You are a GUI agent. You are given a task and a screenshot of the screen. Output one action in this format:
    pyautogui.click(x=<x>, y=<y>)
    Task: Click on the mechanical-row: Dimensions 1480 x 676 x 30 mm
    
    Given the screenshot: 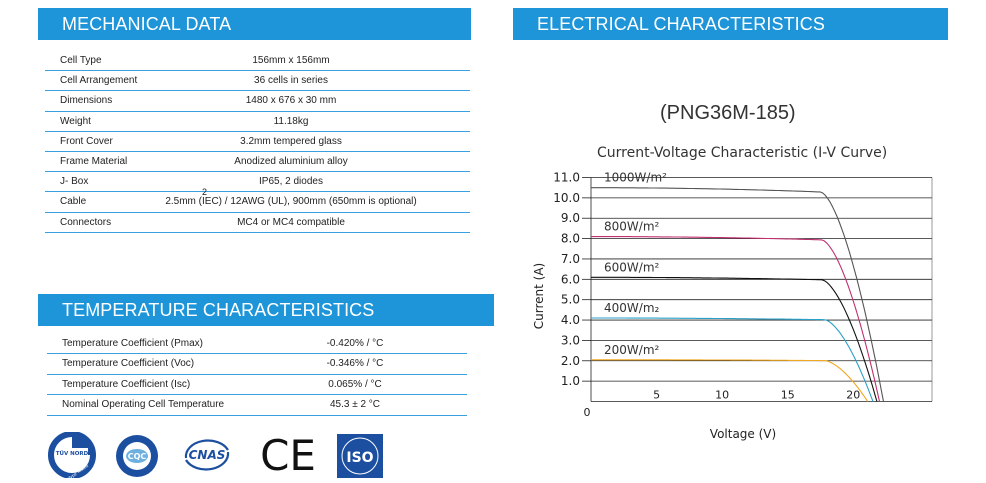 What is the action you would take?
    pyautogui.click(x=257, y=101)
    